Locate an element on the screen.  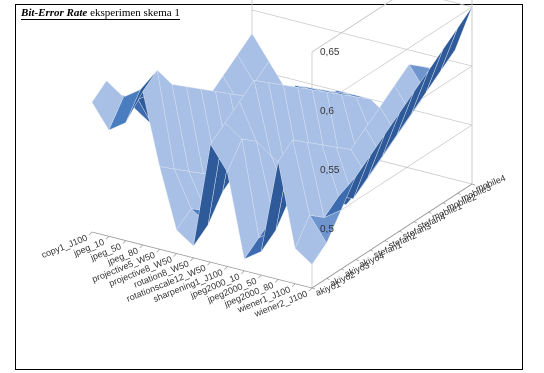
chart-title-italic: Bit-Error Rate is located at coordinates (54, 13).